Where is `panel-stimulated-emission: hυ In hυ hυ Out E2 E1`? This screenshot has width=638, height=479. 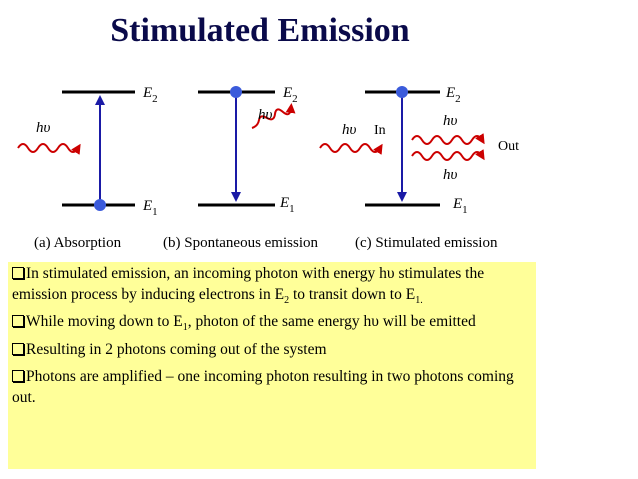
panel-stimulated-emission: hυ In hυ hυ Out E2 E1 is located at coordinates (419, 150).